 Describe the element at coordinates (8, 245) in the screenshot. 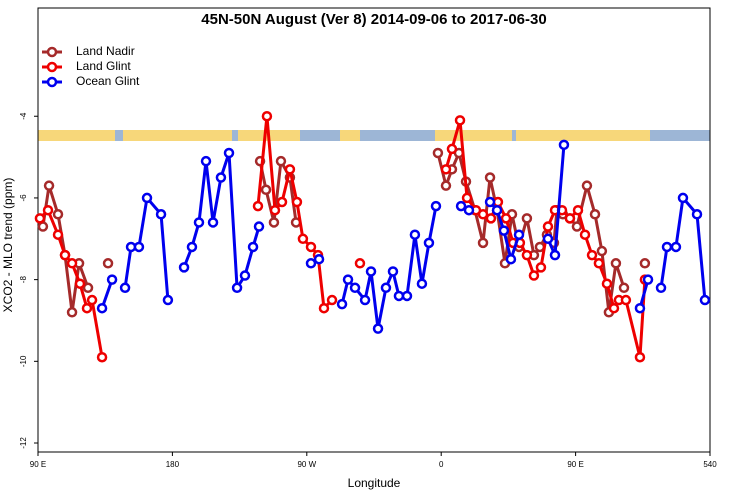

I see `y-axis-label: XCO2 - MLO trend (ppm)` at that location.